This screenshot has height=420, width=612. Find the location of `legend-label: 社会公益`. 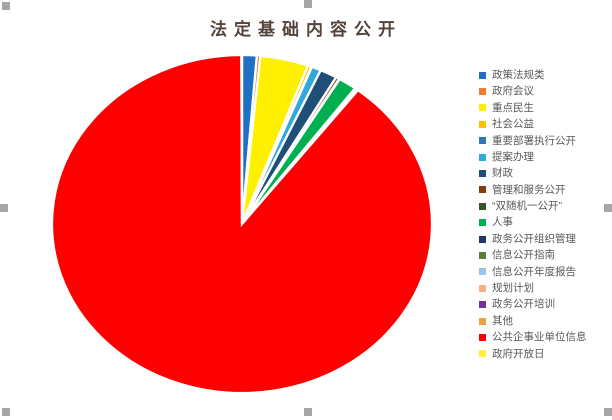

legend-label: 社会公益 is located at coordinates (513, 124).